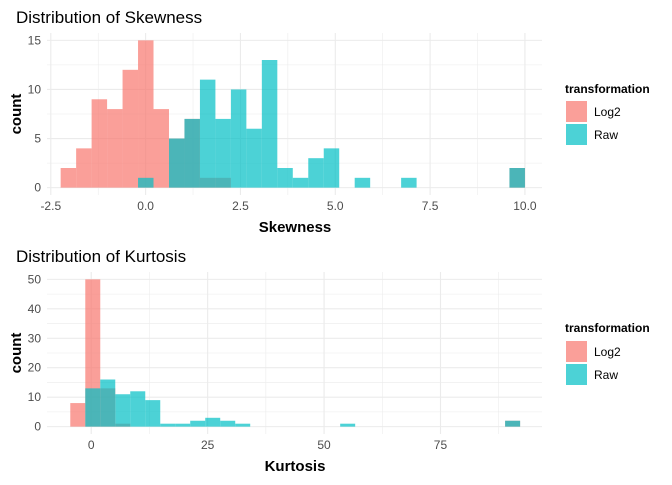  Describe the element at coordinates (295, 227) in the screenshot. I see `x-axis-title: Skewness` at that location.